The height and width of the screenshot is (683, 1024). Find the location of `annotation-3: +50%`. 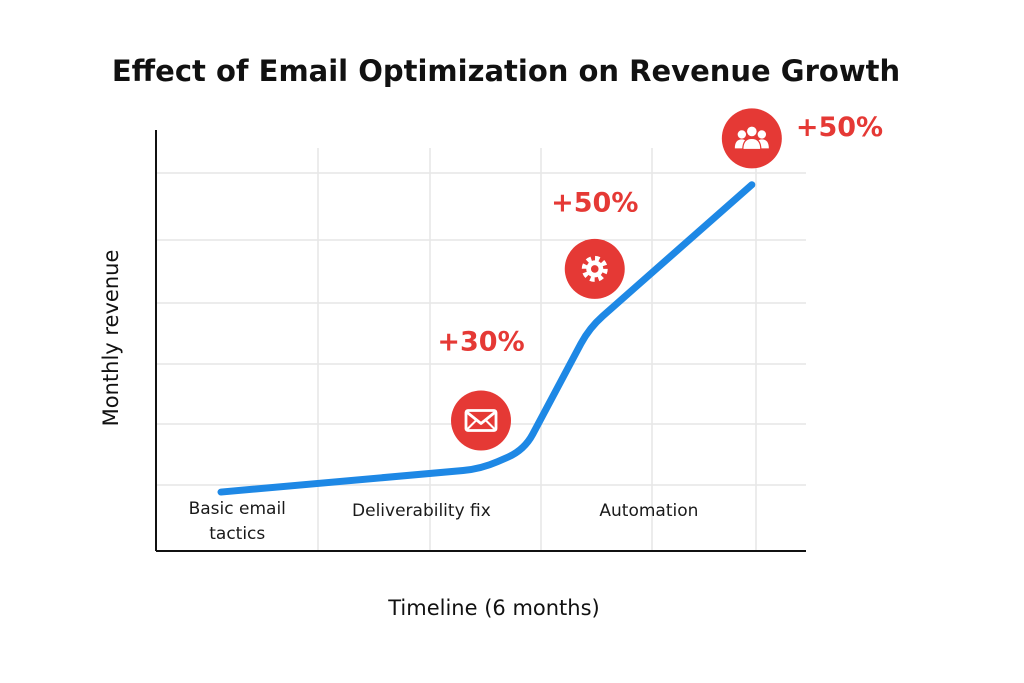

annotation-3: +50% is located at coordinates (802, 138).